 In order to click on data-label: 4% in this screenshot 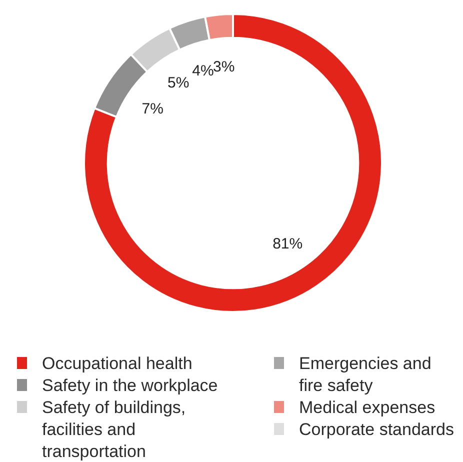, I will do `click(203, 71)`.